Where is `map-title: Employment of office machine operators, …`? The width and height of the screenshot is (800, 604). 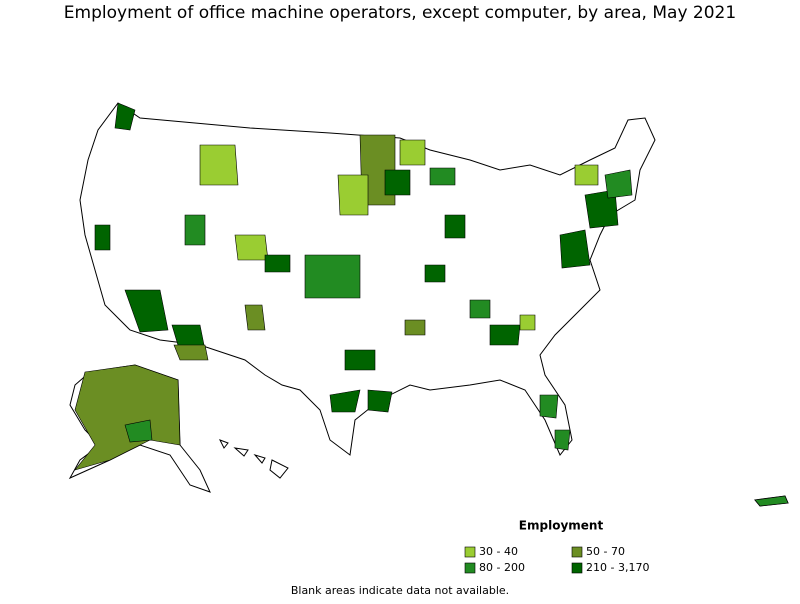 map-title: Employment of office machine operators, … is located at coordinates (400, 13).